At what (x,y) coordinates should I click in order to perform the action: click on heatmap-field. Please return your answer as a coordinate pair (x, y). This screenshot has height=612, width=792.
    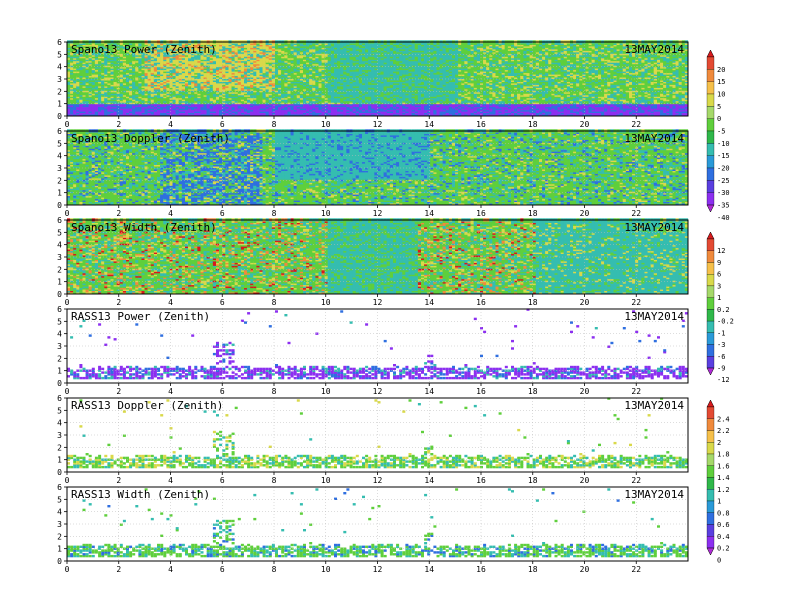
    Looking at the image, I should click on (378, 78).